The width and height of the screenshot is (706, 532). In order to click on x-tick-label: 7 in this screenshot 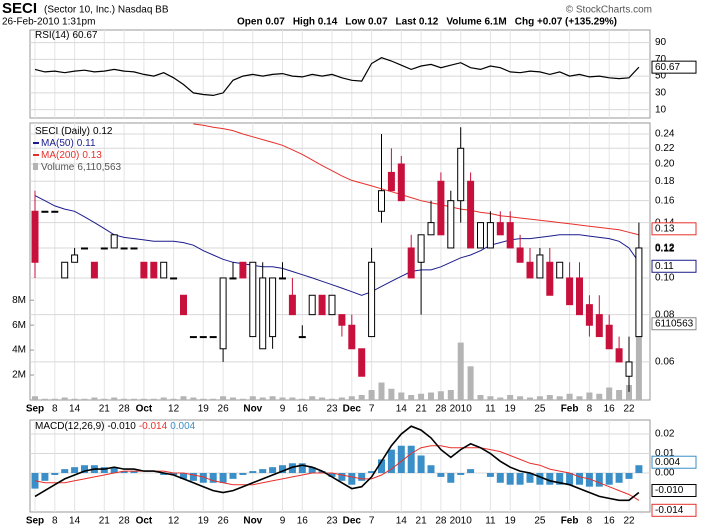, I will do `click(372, 409)`.